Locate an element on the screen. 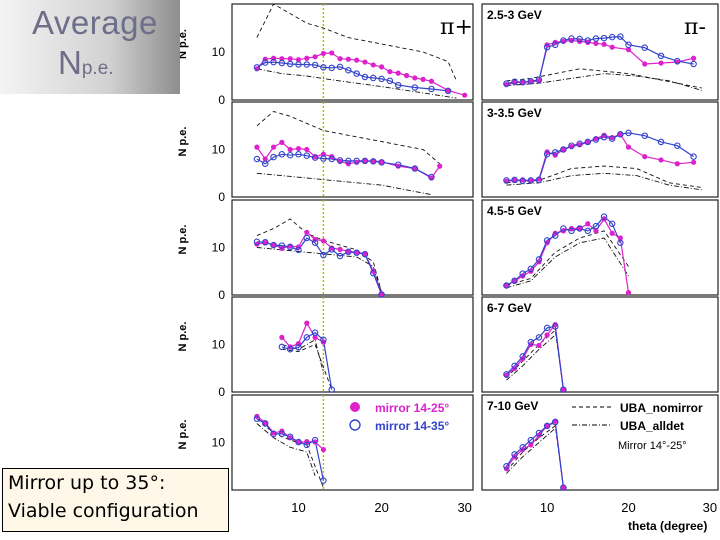 This screenshot has height=540, width=720. legend-sub-label: Mirror 14°-25° is located at coordinates (652, 446).